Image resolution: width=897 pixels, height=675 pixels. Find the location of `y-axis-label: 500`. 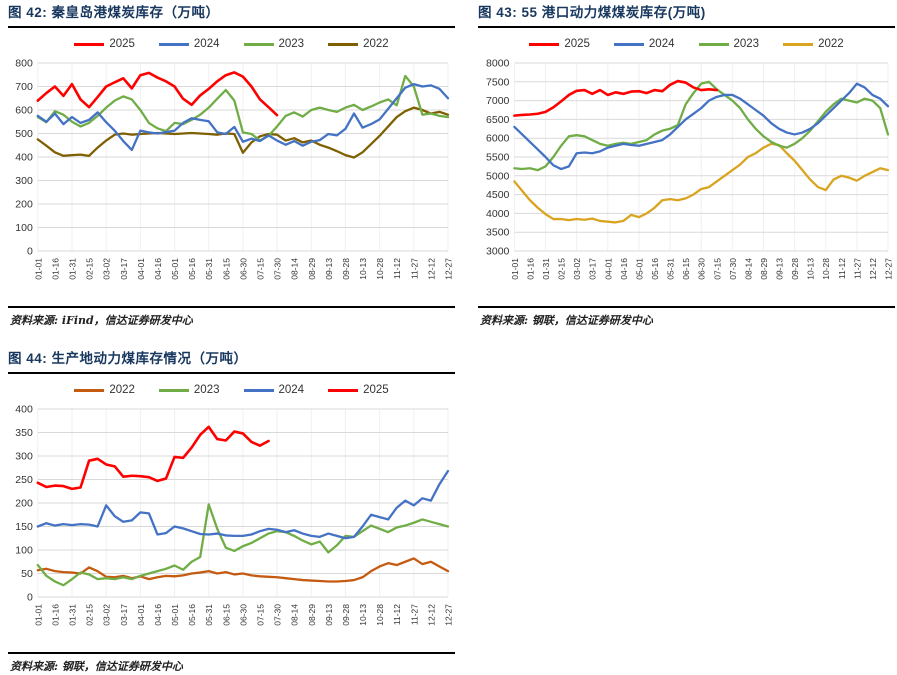

y-axis-label: 500 is located at coordinates (24, 134).